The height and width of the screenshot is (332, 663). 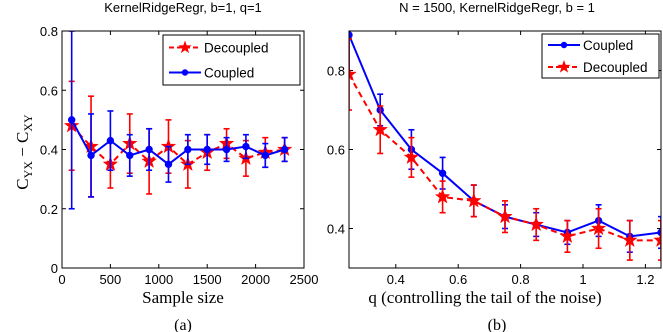 What do you see at coordinates (600, 56) in the screenshot?
I see `chart-b-legend: Coupled Decoupled` at bounding box center [600, 56].